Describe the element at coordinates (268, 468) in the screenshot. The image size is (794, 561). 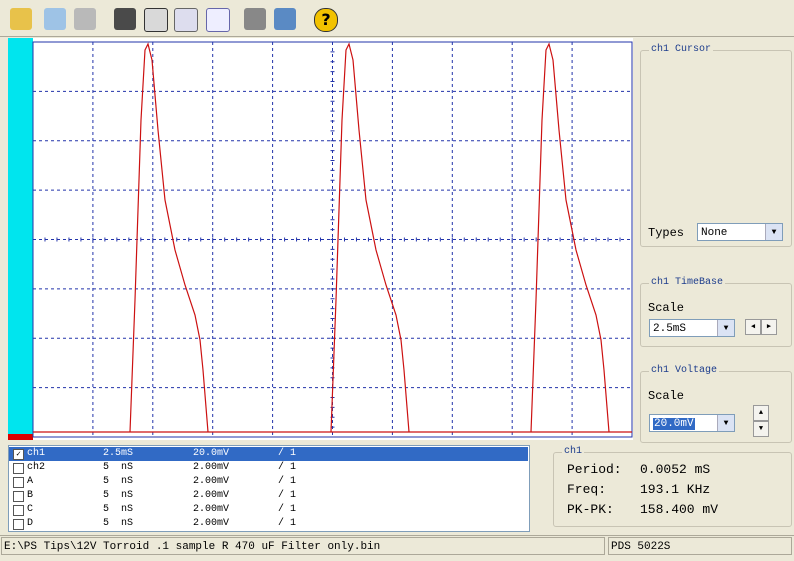
I see `channel-row: ch2 5 nS 2.00mV / 1` at that location.